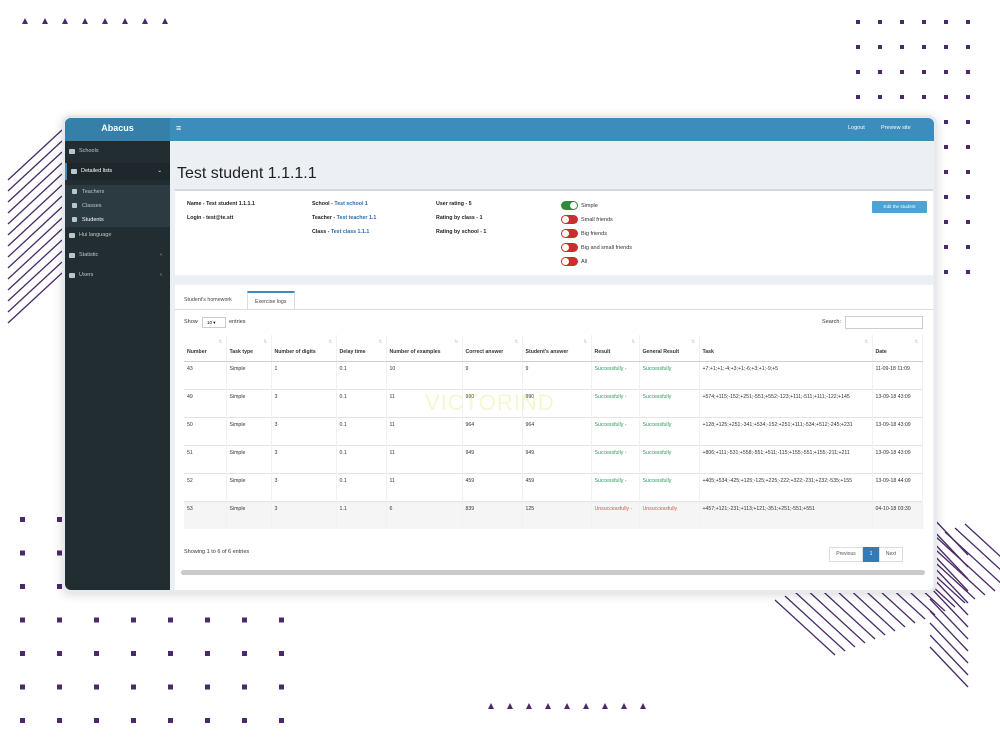 Image resolution: width=1000 pixels, height=750 pixels. I want to click on column-header: Result, so click(615, 348).